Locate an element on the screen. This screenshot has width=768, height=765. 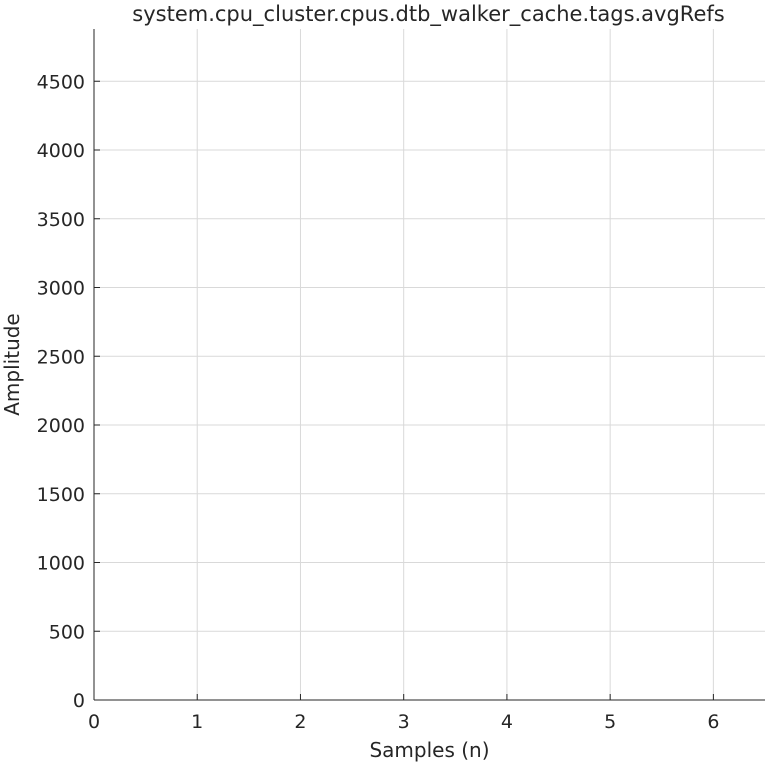
x-tick-label: 1 is located at coordinates (197, 722).